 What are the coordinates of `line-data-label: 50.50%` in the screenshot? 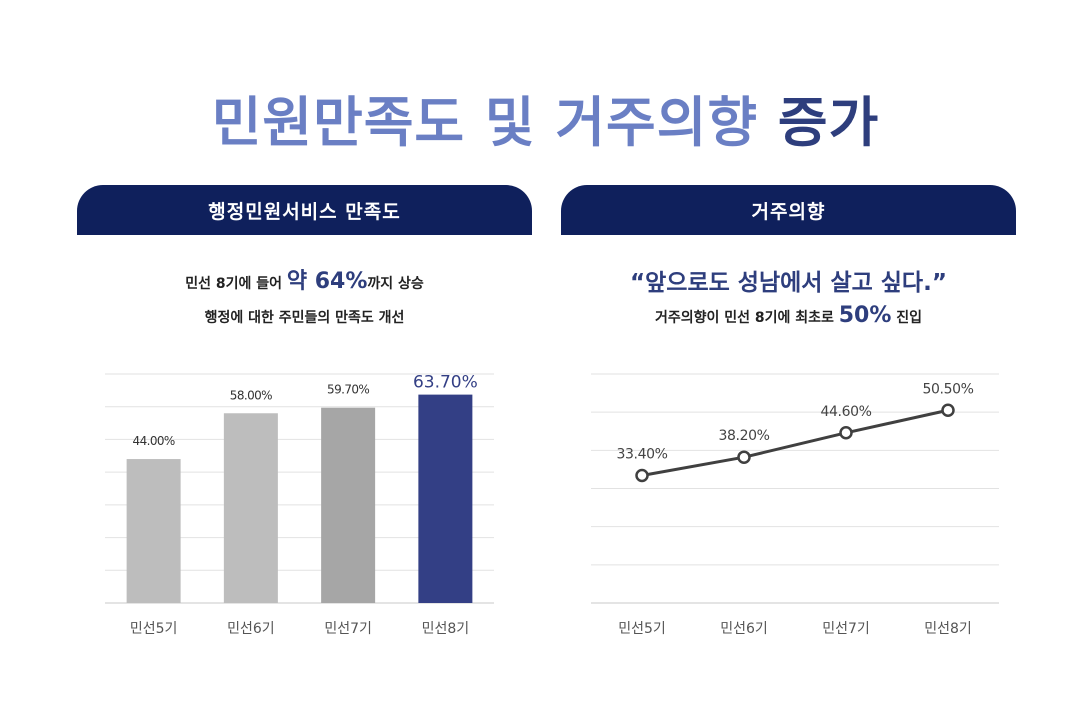 It's located at (948, 389).